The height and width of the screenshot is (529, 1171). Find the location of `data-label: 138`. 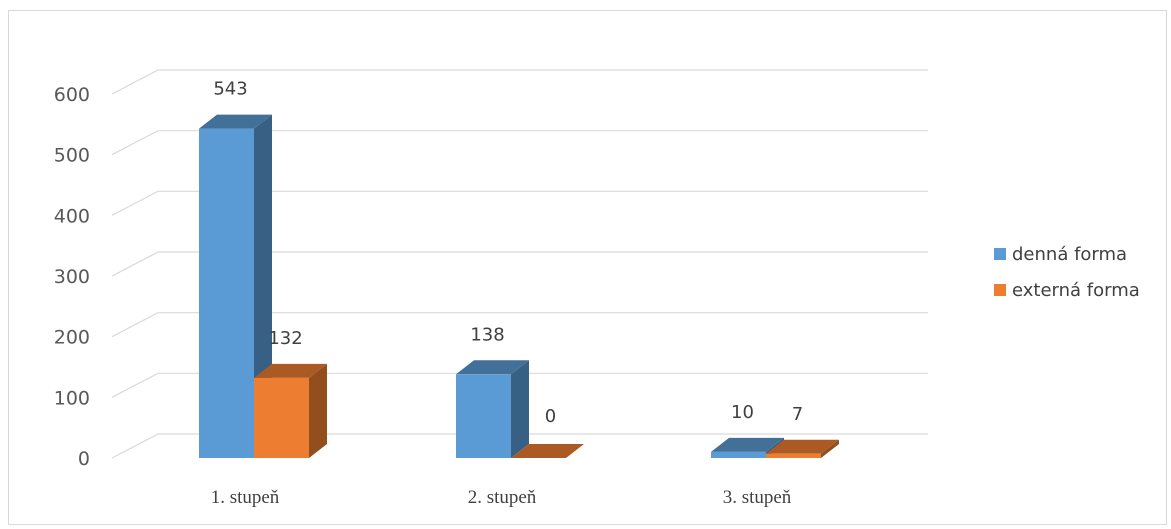

data-label: 138 is located at coordinates (487, 334).